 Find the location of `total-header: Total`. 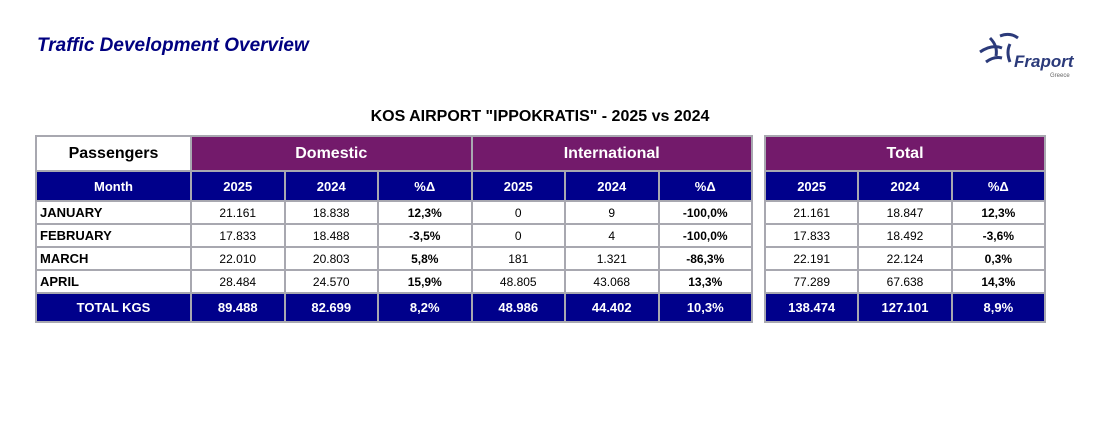

total-header: Total is located at coordinates (905, 153).